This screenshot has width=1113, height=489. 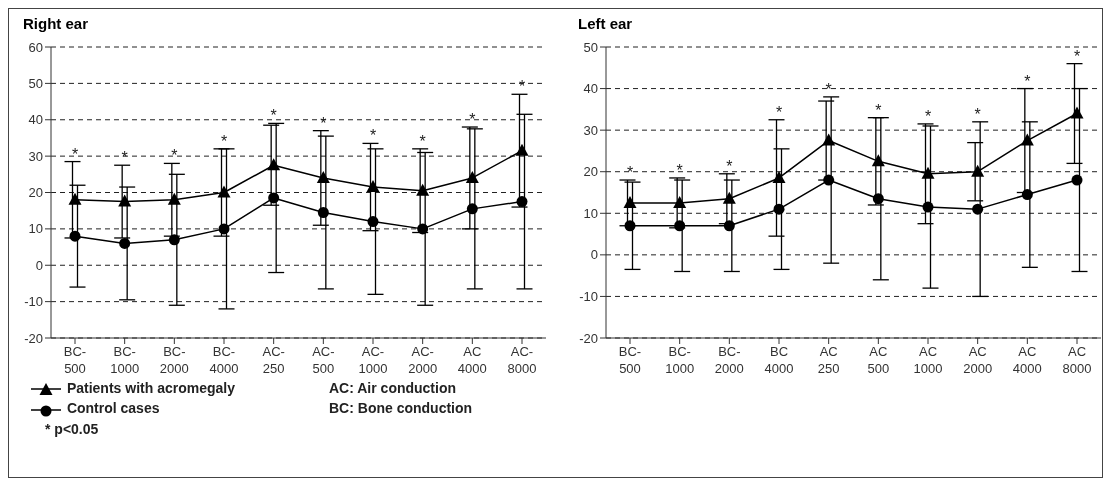 I want to click on x-tick-label: AC-1000, so click(x=373, y=360).